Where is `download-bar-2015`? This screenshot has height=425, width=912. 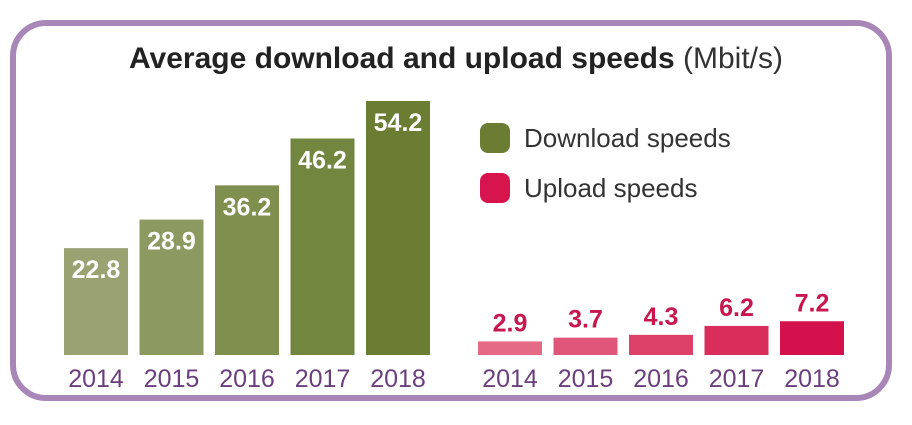
download-bar-2015 is located at coordinates (171, 287).